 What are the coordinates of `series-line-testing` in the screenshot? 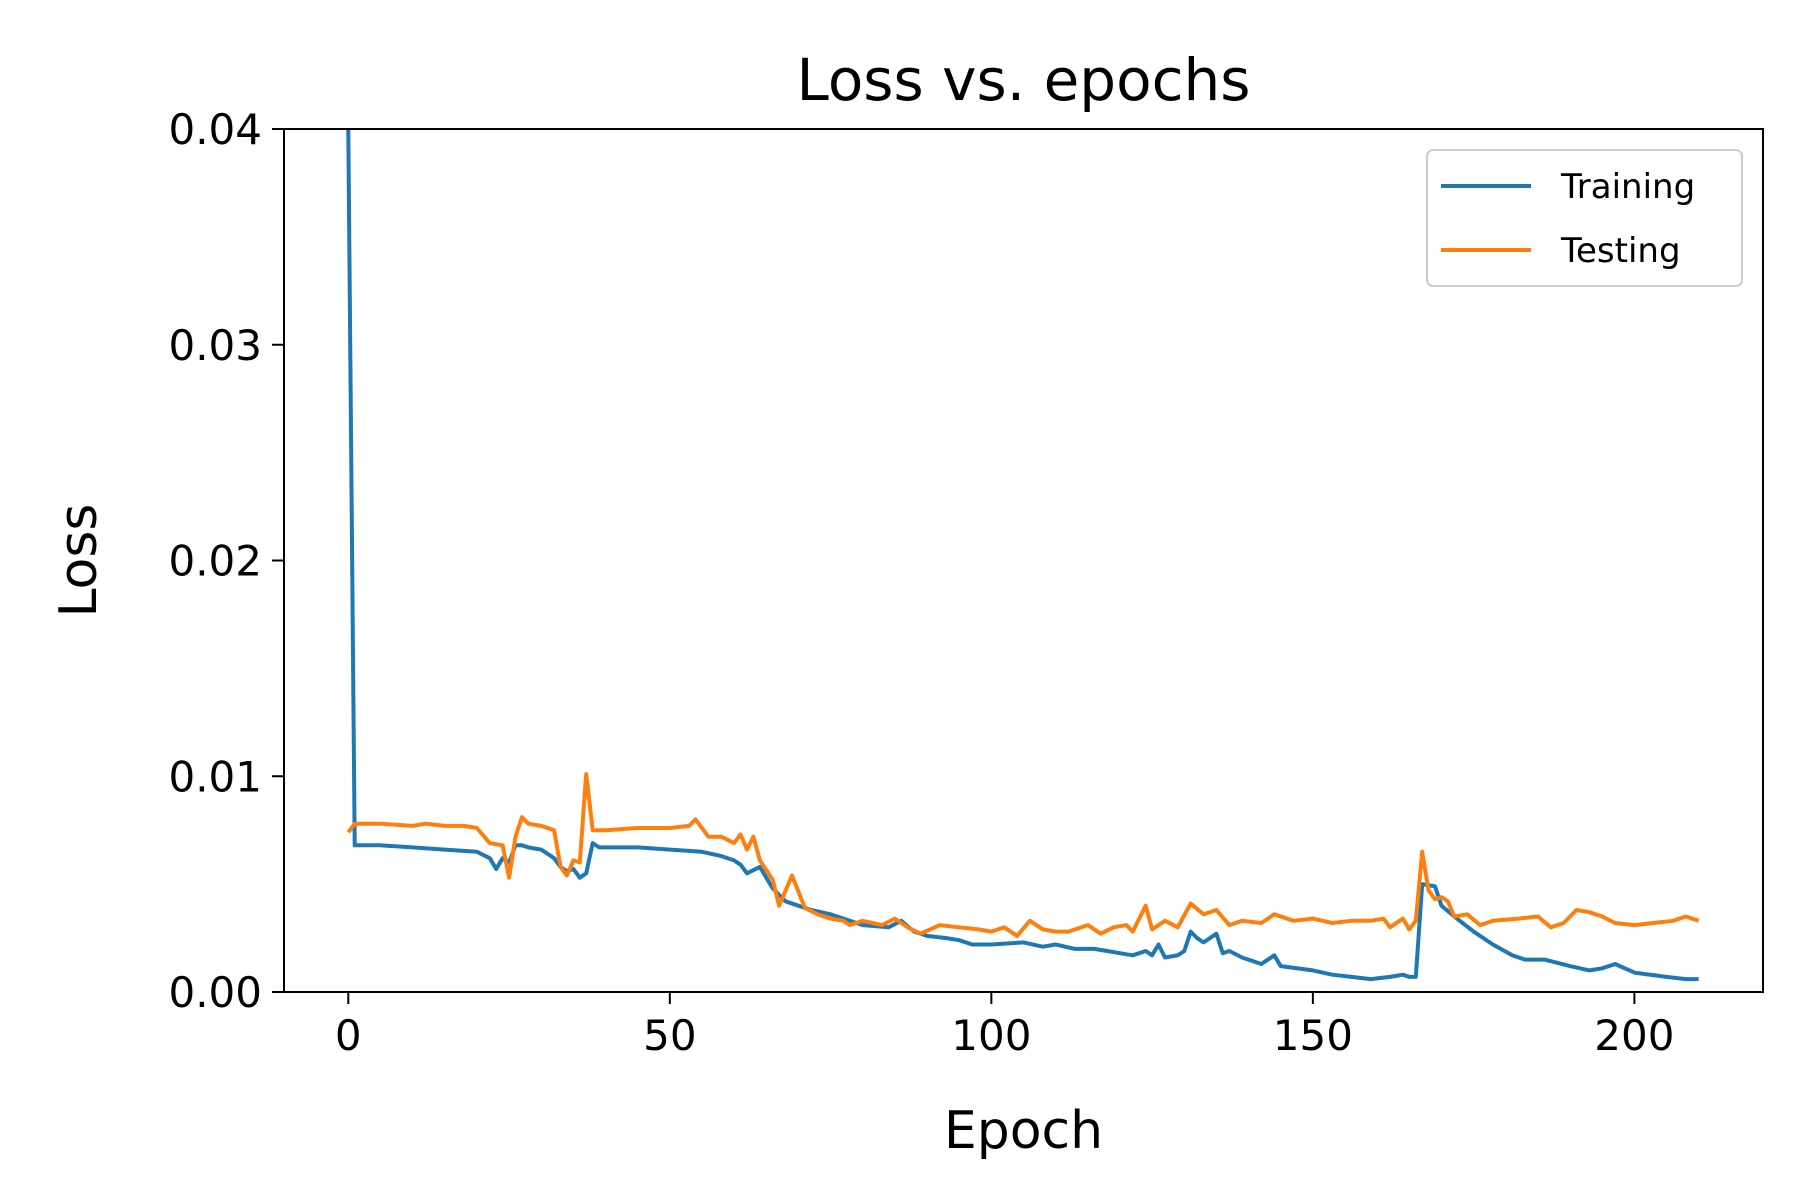 It's located at (1023, 855).